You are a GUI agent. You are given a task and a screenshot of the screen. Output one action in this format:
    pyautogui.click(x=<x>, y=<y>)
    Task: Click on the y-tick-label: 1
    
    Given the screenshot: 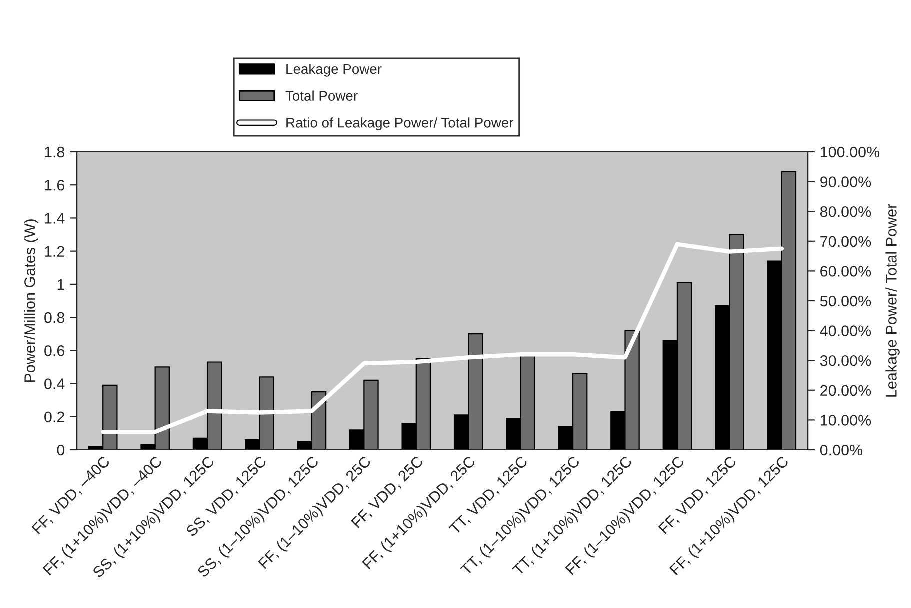 What is the action you would take?
    pyautogui.click(x=61, y=284)
    